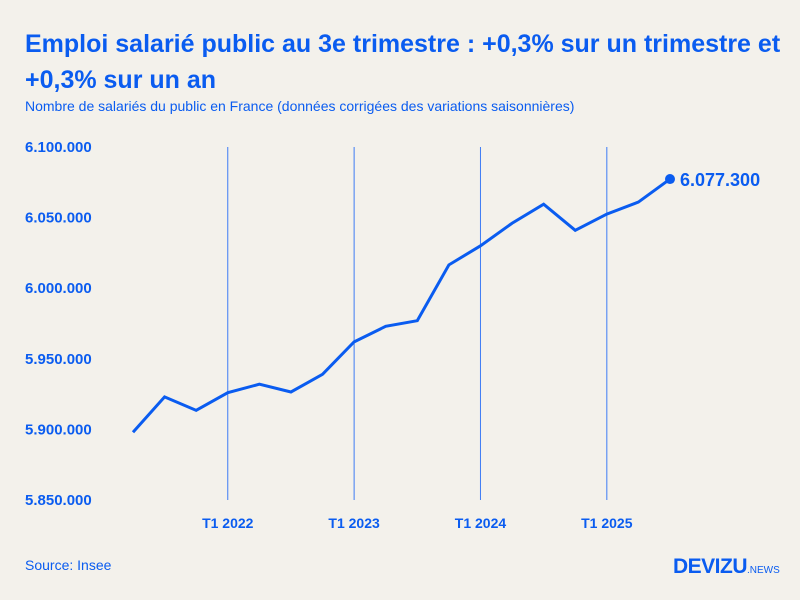 The height and width of the screenshot is (600, 800). I want to click on x-tick-label: T1 2022, so click(228, 523).